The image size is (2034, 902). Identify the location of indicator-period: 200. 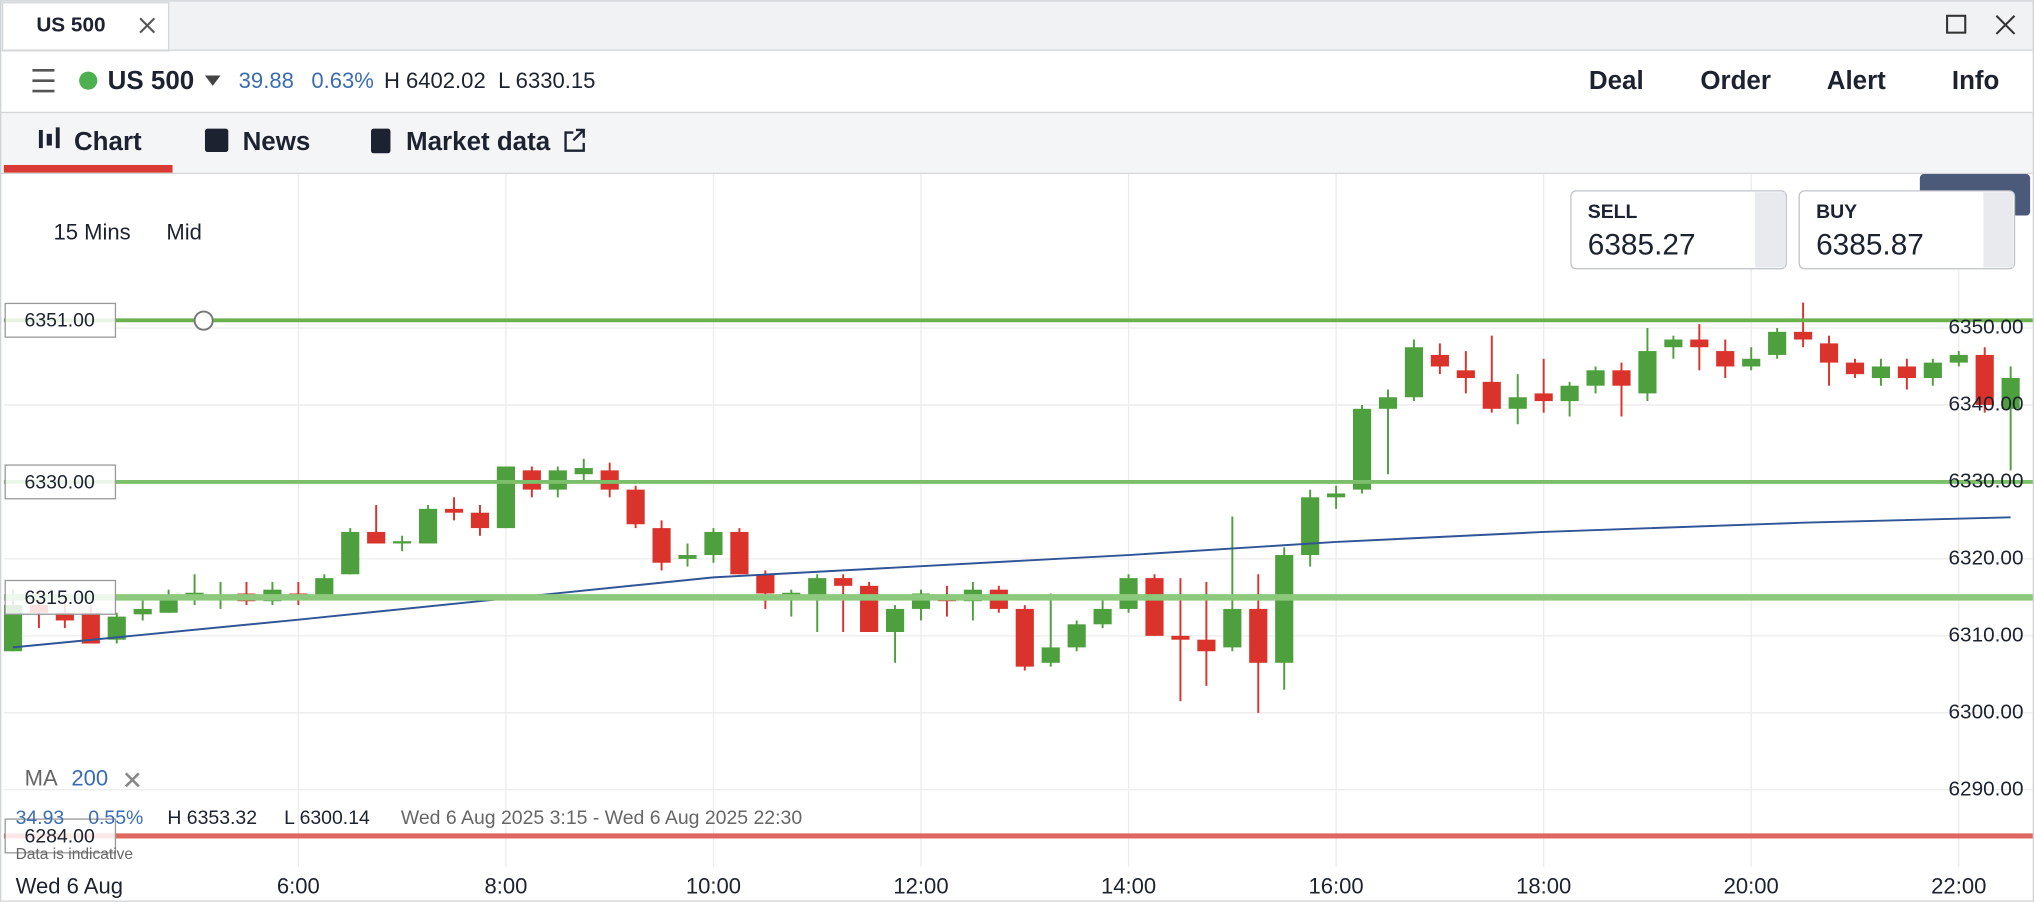
(89, 778).